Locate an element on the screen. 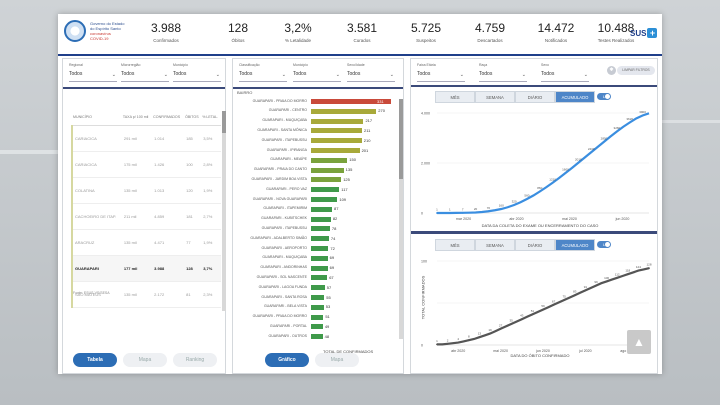  table-row: COLATINA 135 mil 1.013 120 1,9% is located at coordinates (146, 190).